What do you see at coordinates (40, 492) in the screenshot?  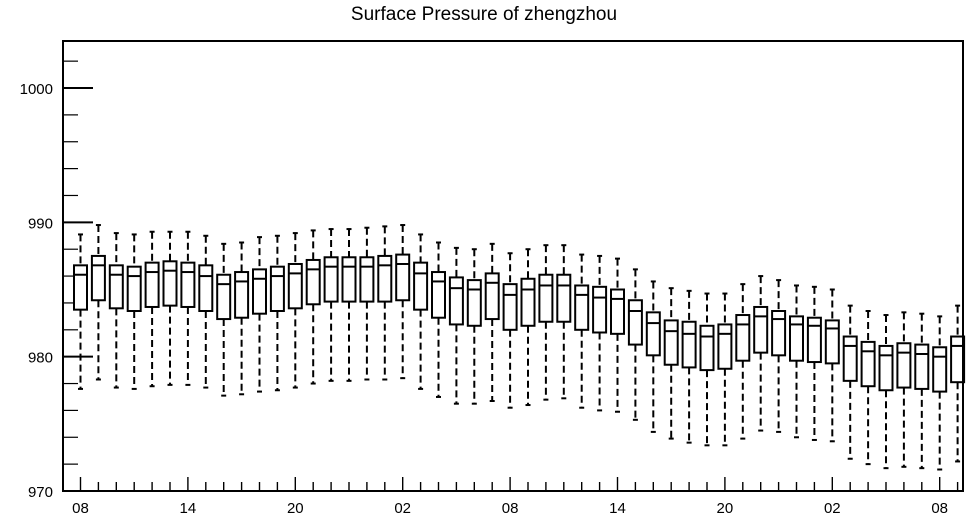 I see `y-tick-label: 970` at bounding box center [40, 492].